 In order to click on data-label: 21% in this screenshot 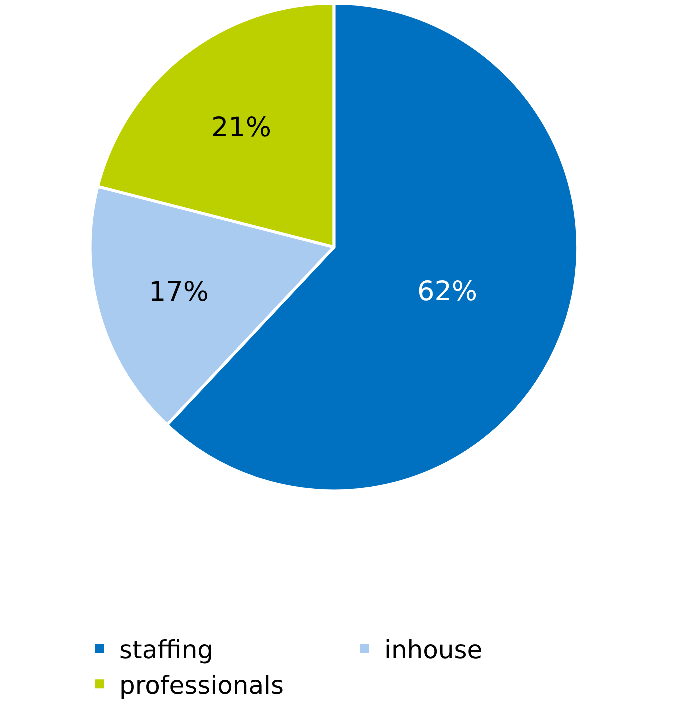, I will do `click(241, 128)`.